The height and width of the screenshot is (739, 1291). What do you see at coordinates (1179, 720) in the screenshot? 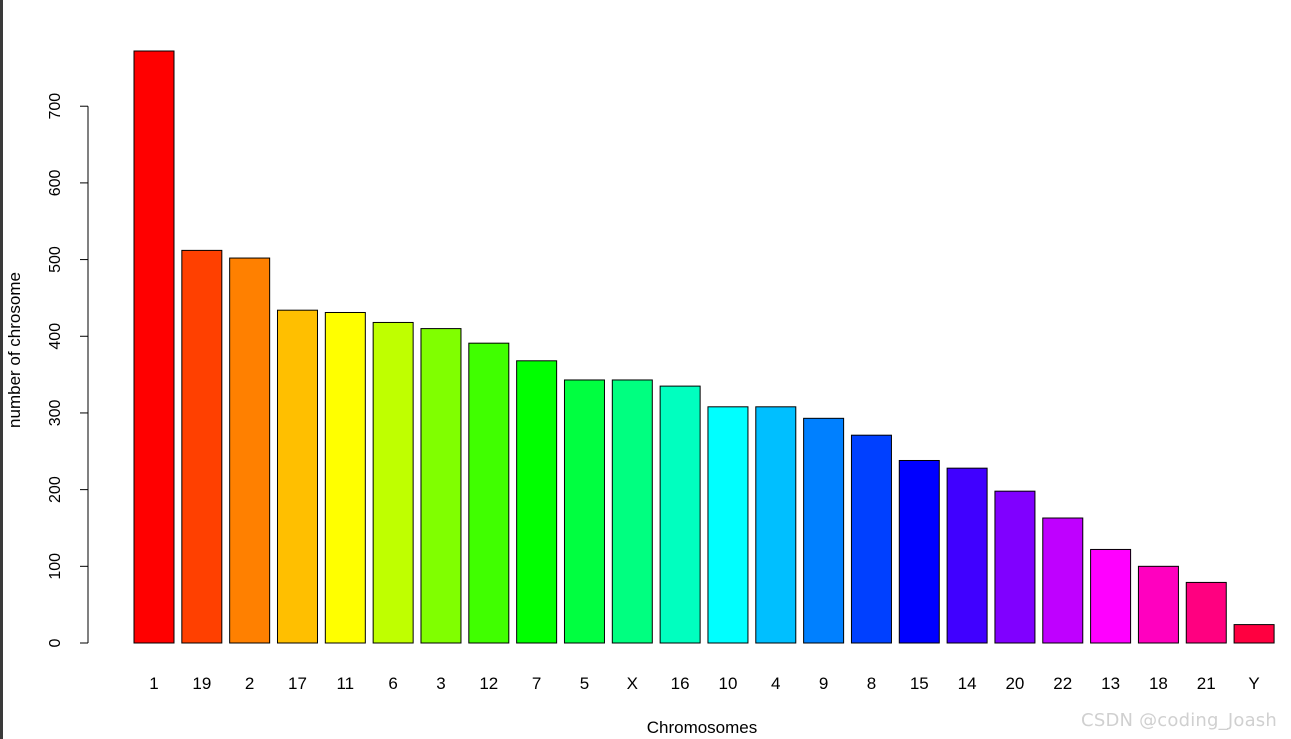
I see `watermark: CSDN @coding_Joash` at bounding box center [1179, 720].